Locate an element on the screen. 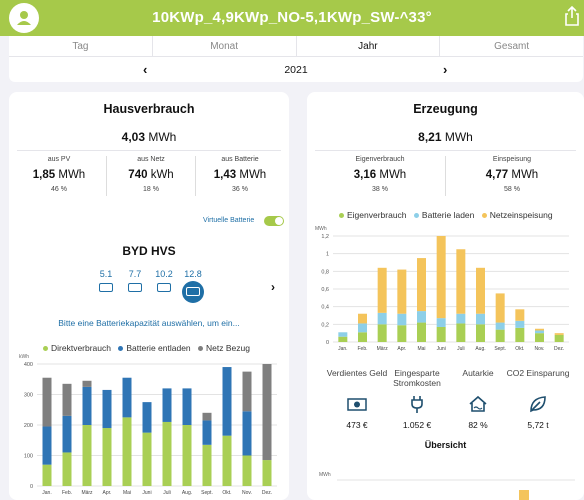  tab-gesamt: Gesamt is located at coordinates (512, 46).